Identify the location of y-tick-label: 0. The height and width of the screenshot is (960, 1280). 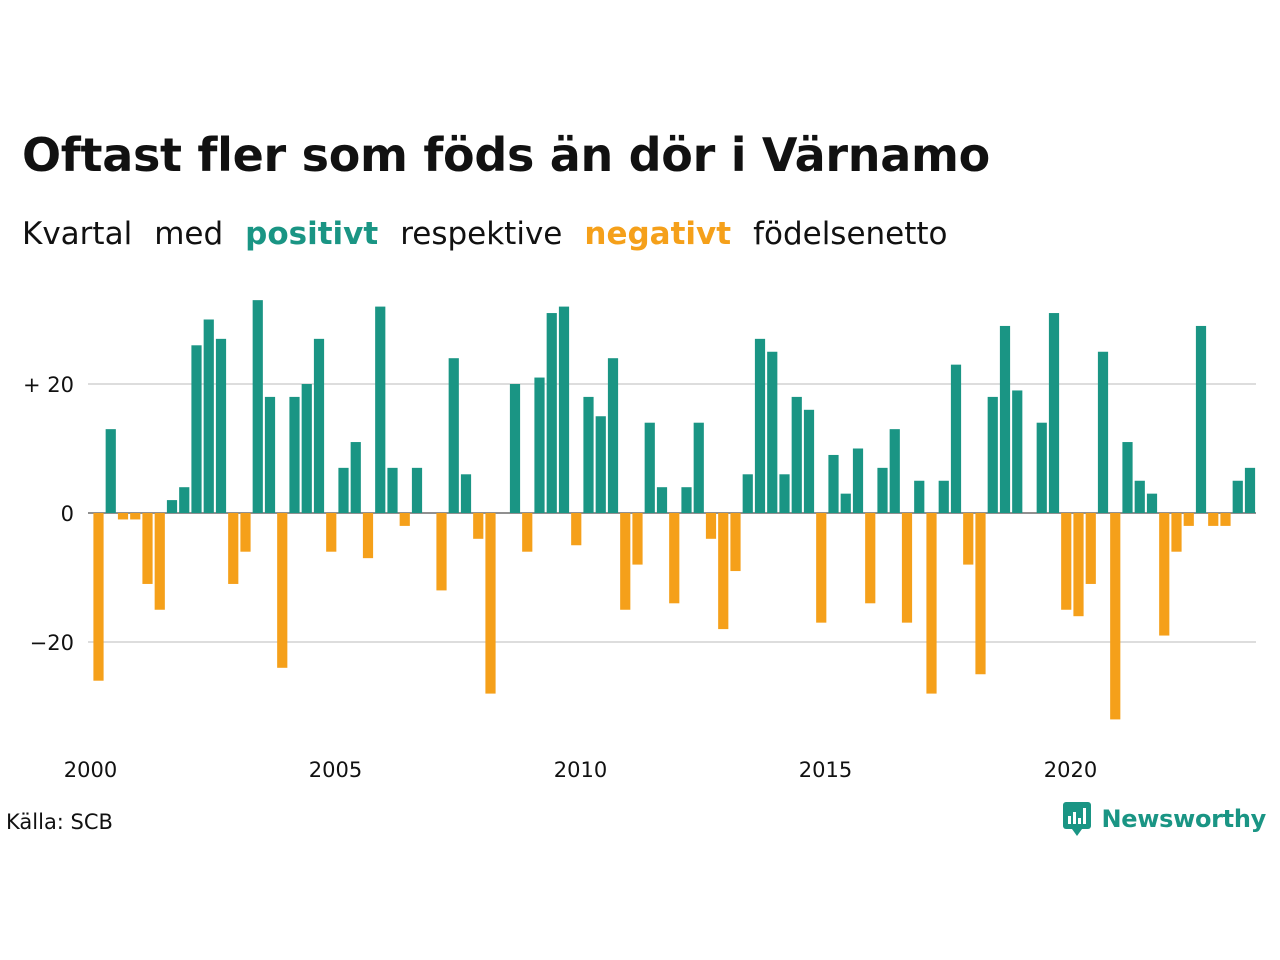
(67, 514).